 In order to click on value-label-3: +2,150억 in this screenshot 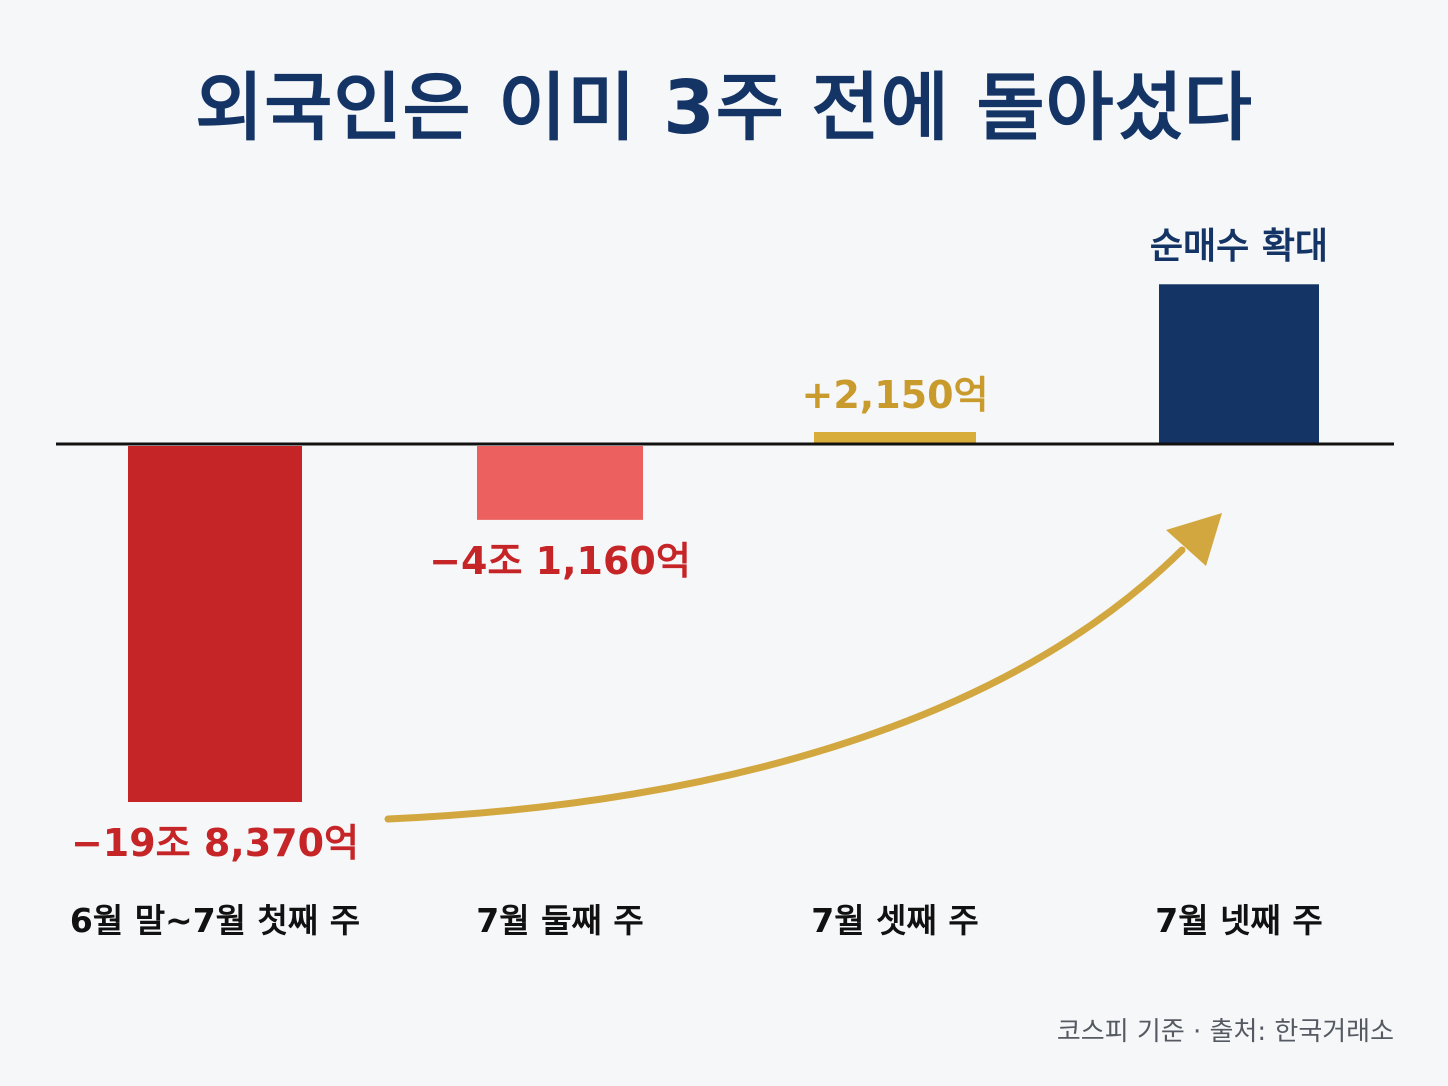, I will do `click(895, 395)`.